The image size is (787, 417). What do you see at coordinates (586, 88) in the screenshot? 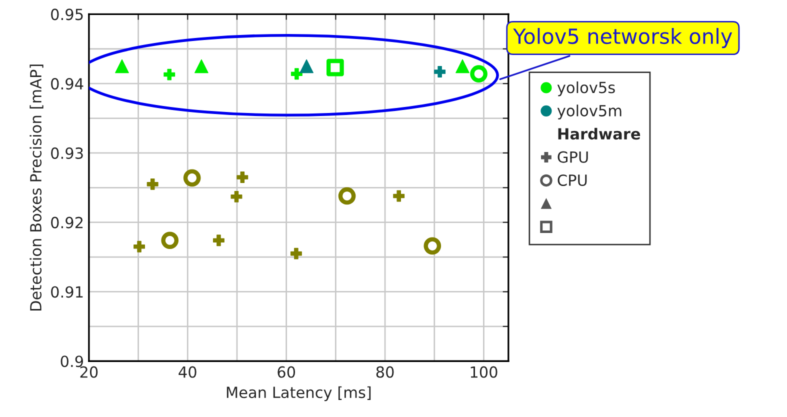
I see `text: yolov5s` at bounding box center [586, 88].